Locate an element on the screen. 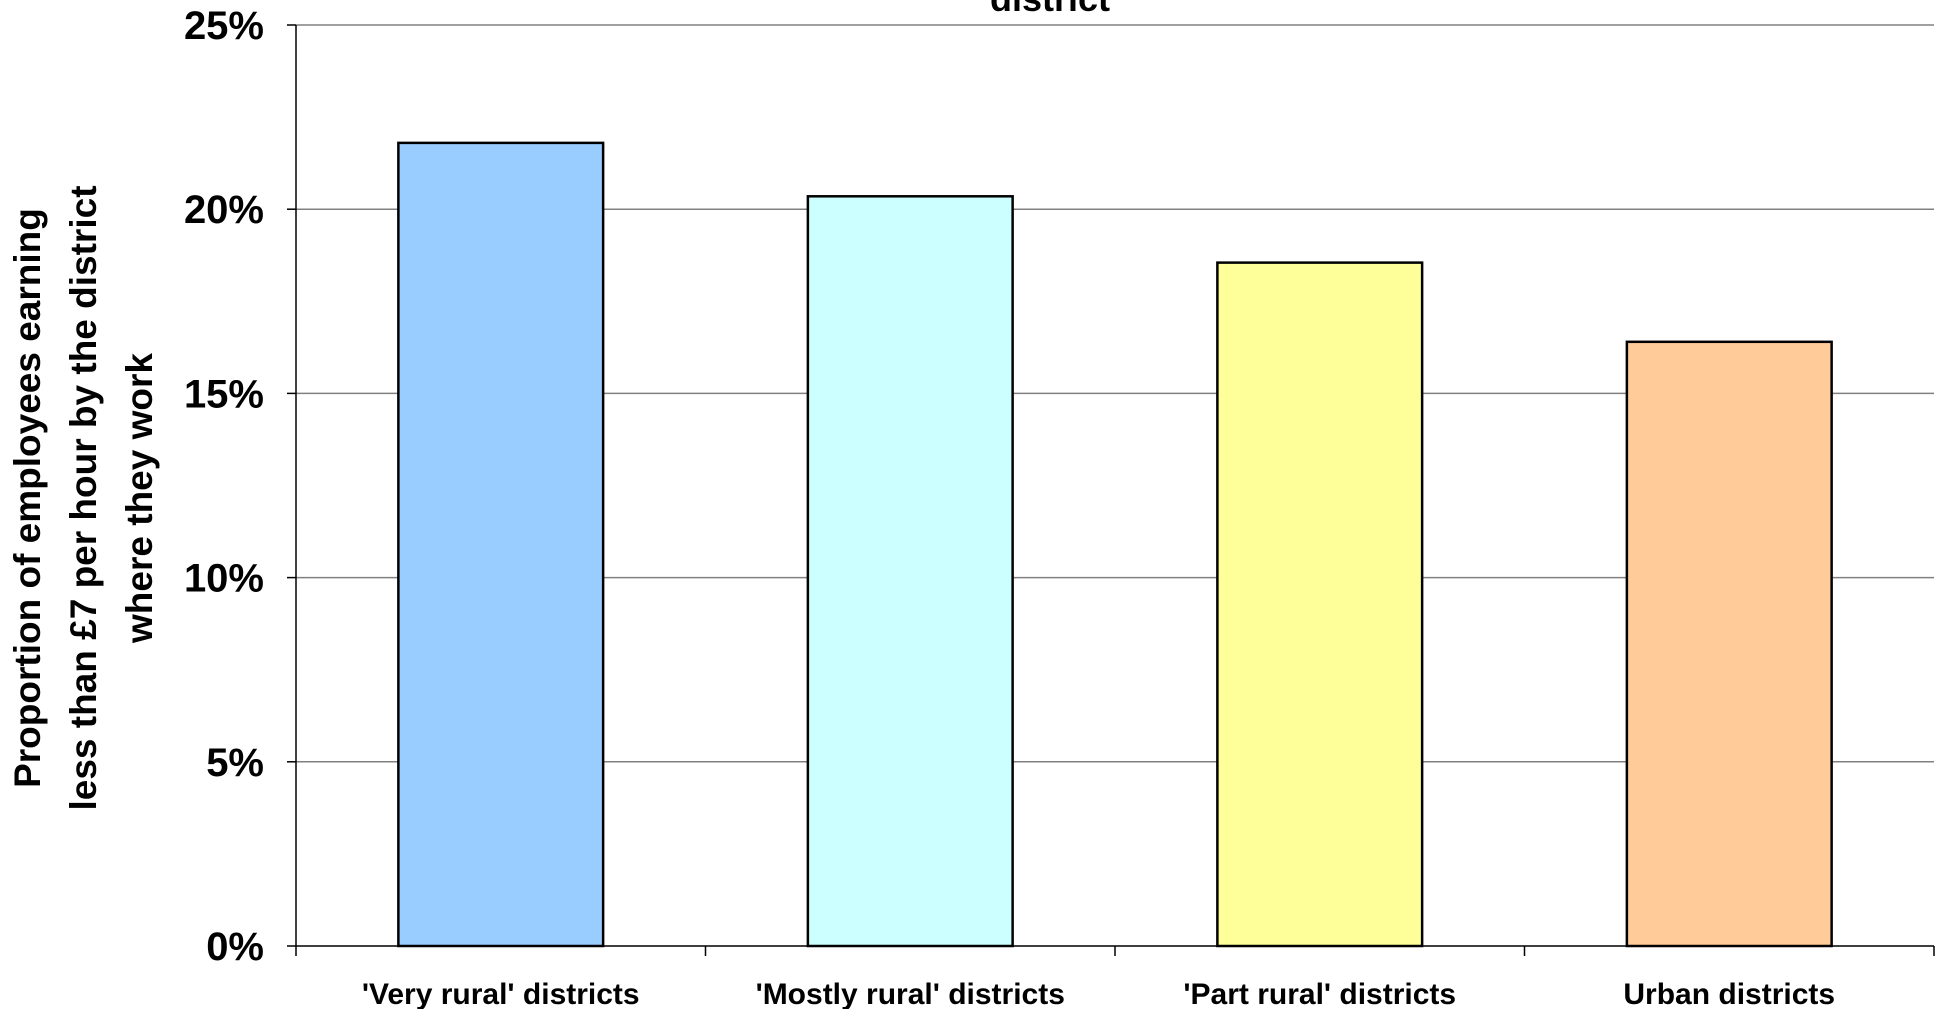 The image size is (1935, 1009). y-tick-label: 10% is located at coordinates (224, 579).